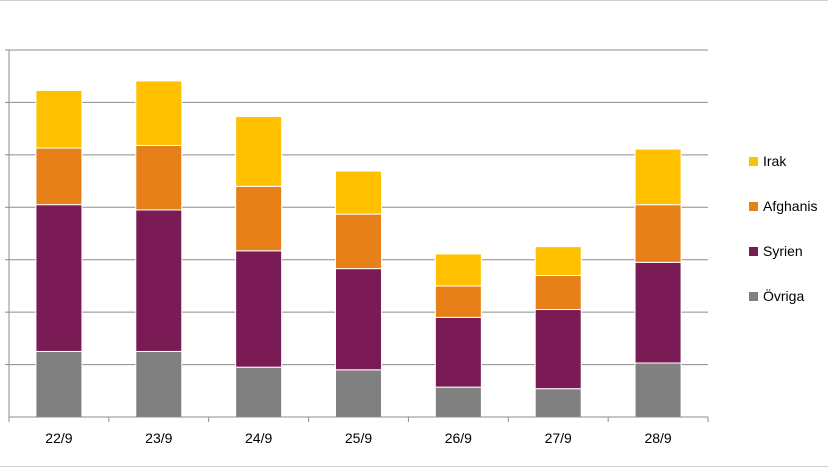 The width and height of the screenshot is (828, 468). I want to click on legend-item: Afghanis, so click(783, 206).